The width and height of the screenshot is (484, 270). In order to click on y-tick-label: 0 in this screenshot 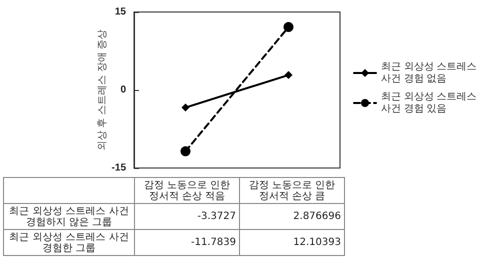, I will do `click(123, 90)`.